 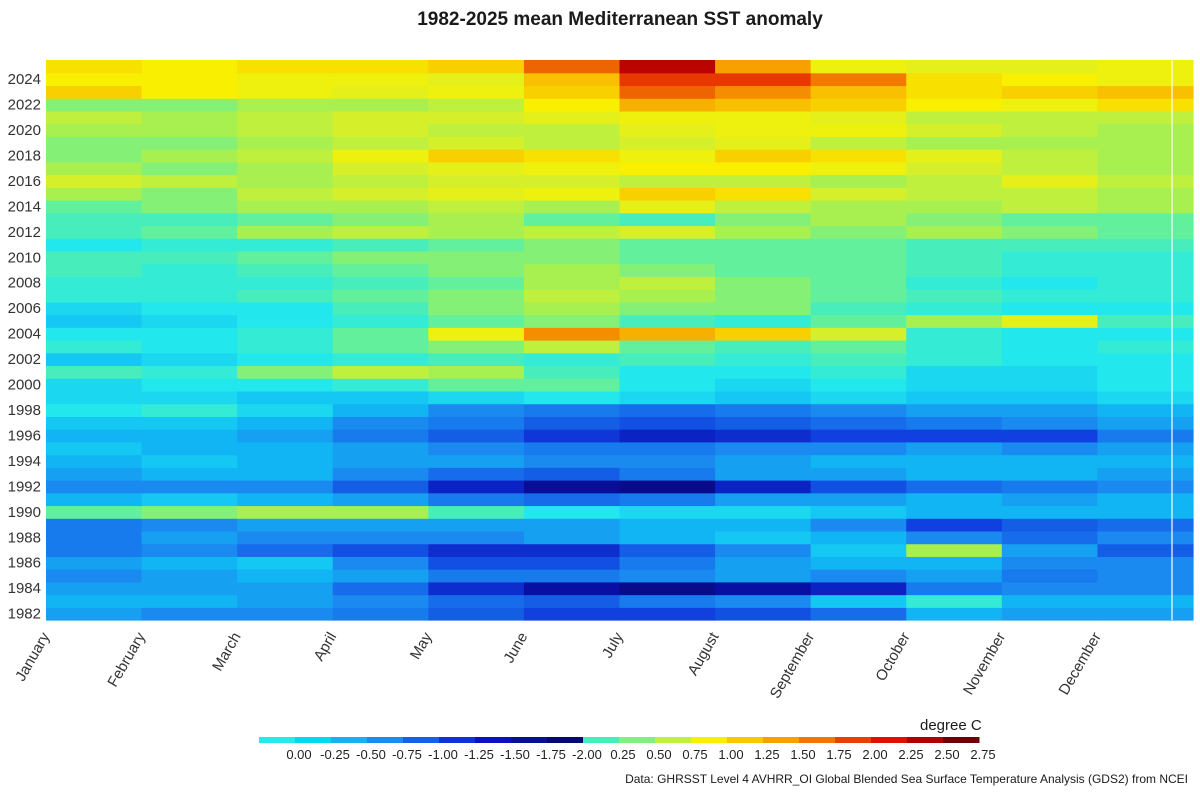 What do you see at coordinates (335, 754) in the screenshot?
I see `legend-label: -0.25` at bounding box center [335, 754].